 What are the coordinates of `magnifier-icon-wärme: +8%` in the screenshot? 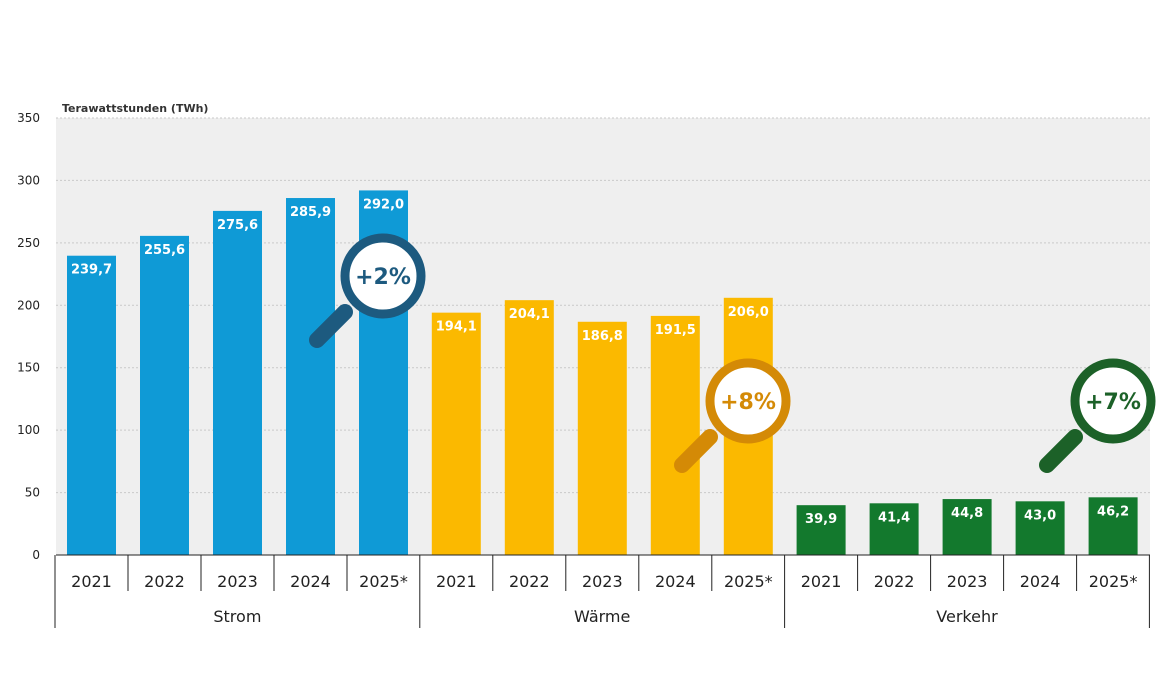 It's located at (732, 415).